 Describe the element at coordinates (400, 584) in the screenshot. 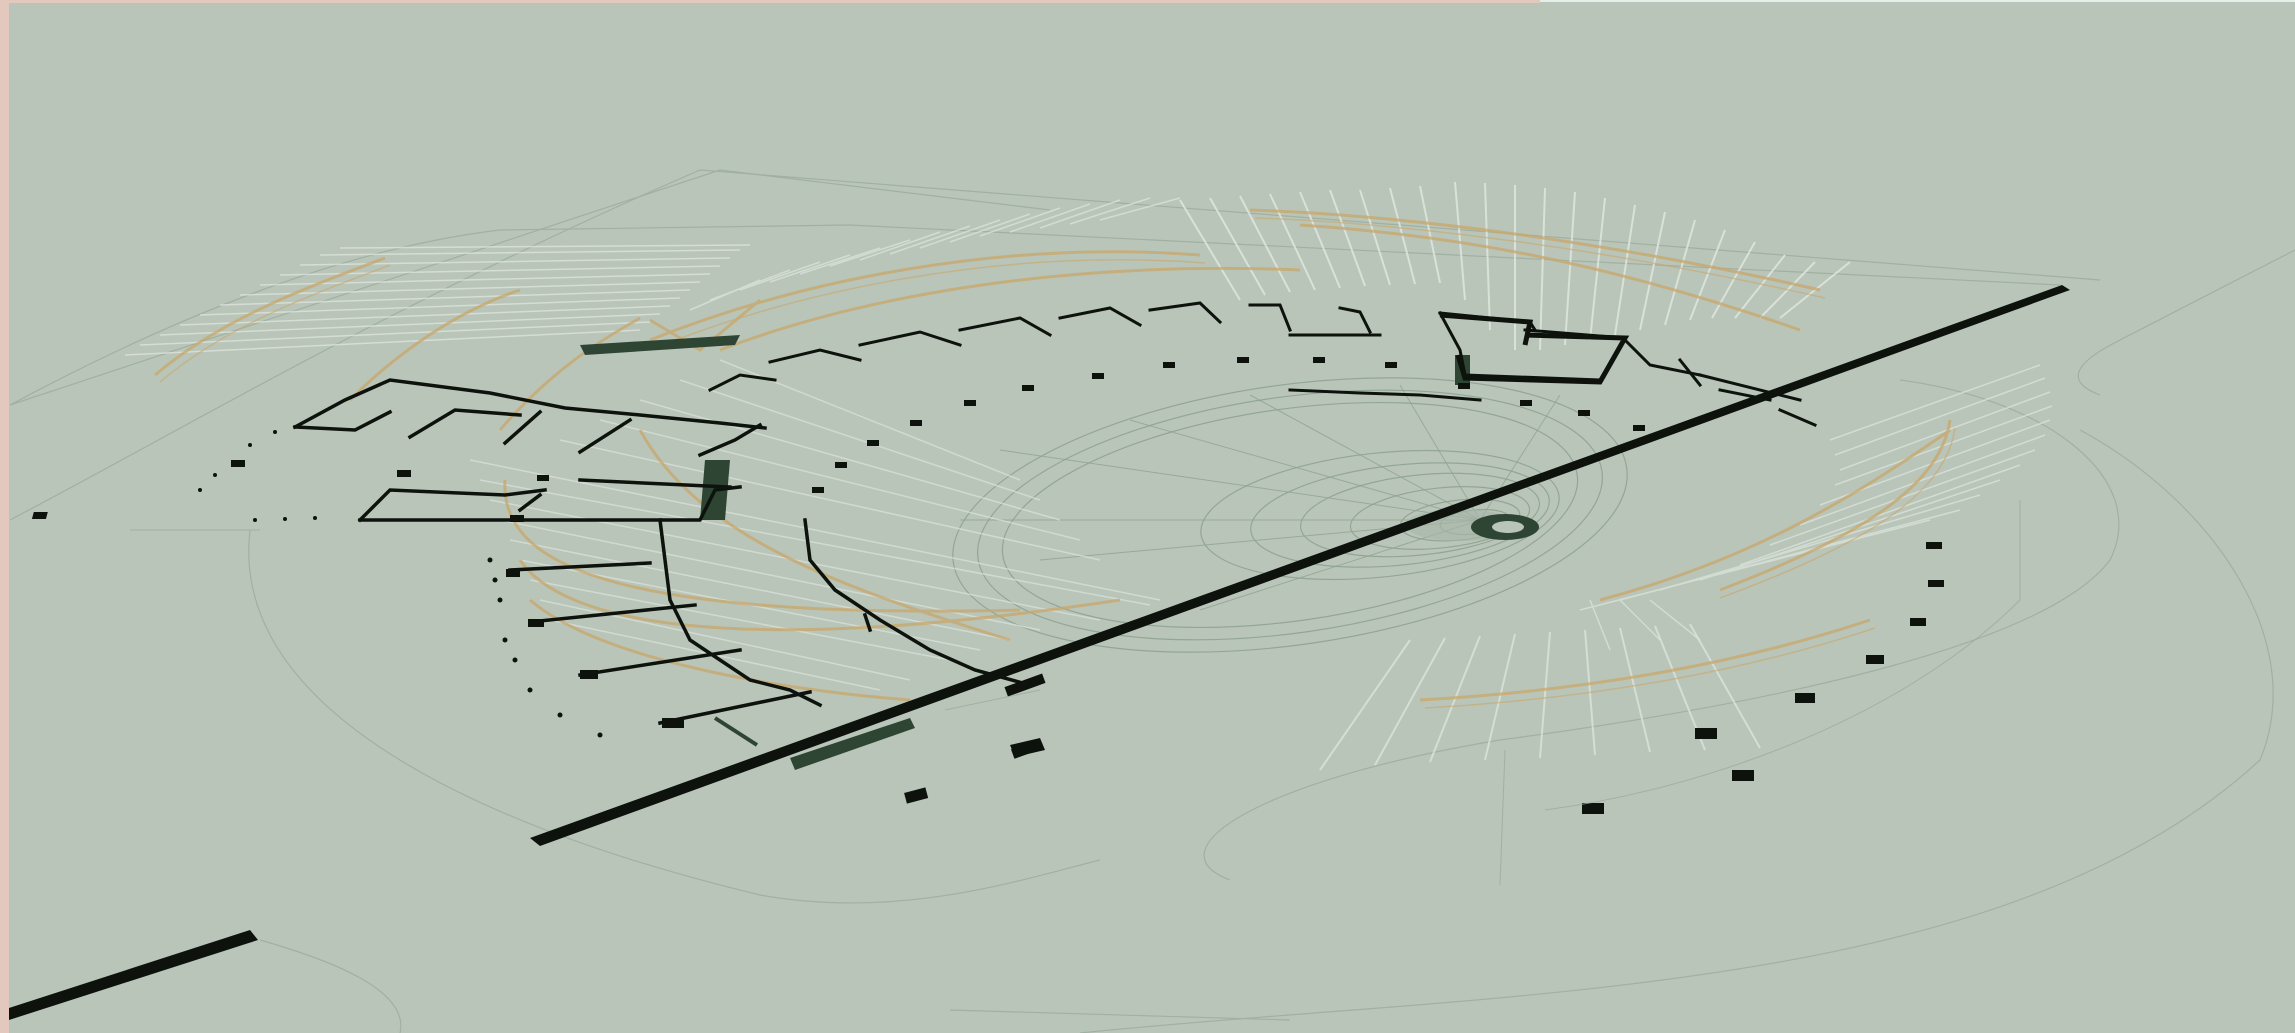

I see `column-dots` at that location.